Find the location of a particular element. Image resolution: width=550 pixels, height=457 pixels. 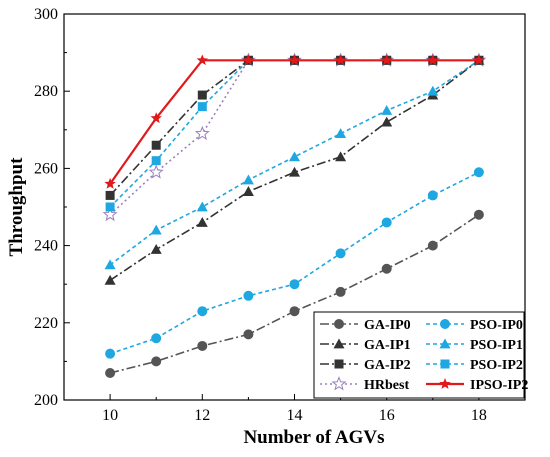

y-tick-label: 300 is located at coordinates (46, 14).